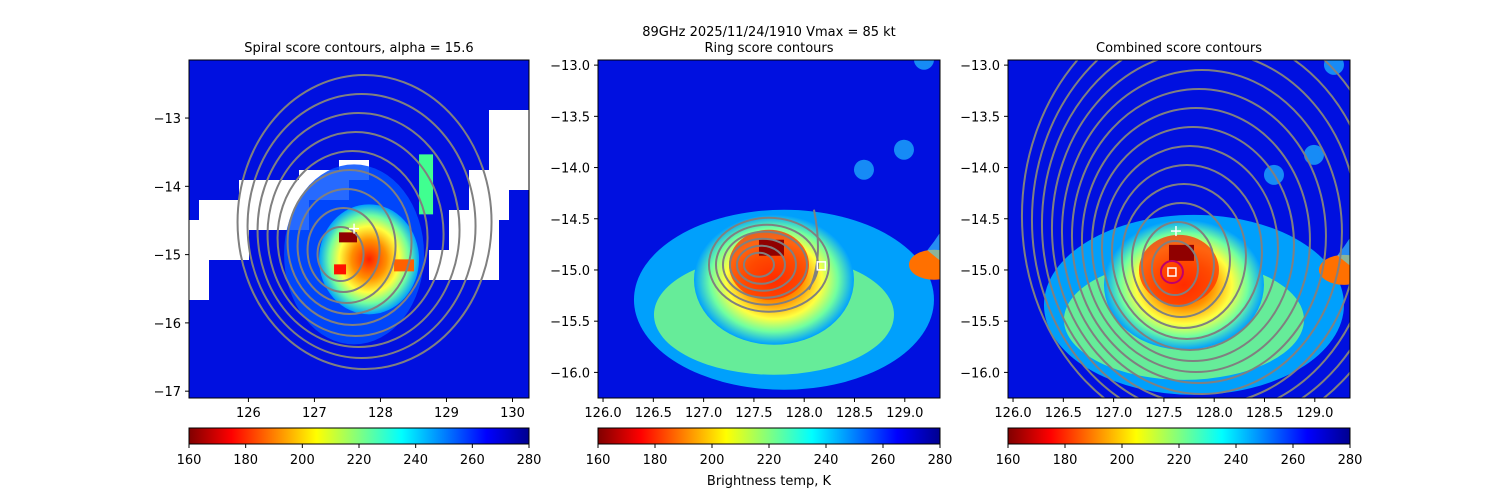 This screenshot has height=500, width=1500. Describe the element at coordinates (1179, 48) in the screenshot. I see `panel-title: Combined score contours` at that location.